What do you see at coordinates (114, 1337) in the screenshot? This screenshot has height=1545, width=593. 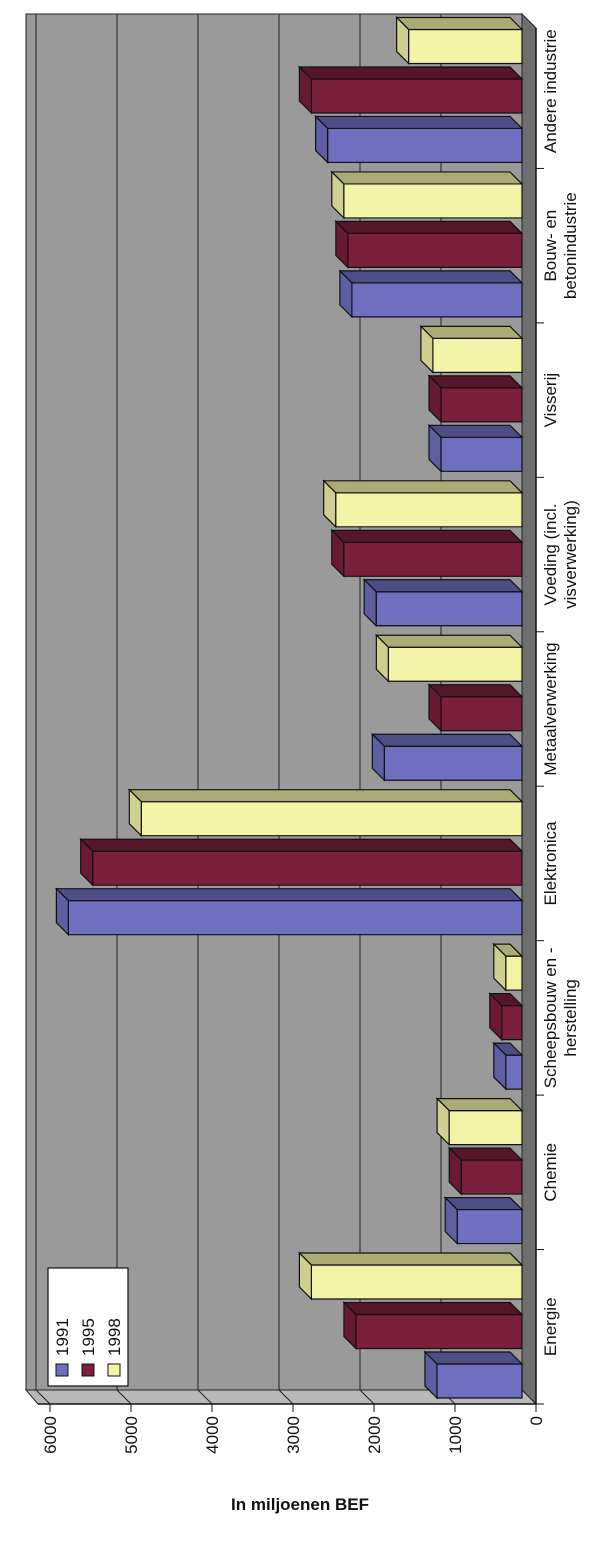 I see `legend-label: 1998` at bounding box center [114, 1337].